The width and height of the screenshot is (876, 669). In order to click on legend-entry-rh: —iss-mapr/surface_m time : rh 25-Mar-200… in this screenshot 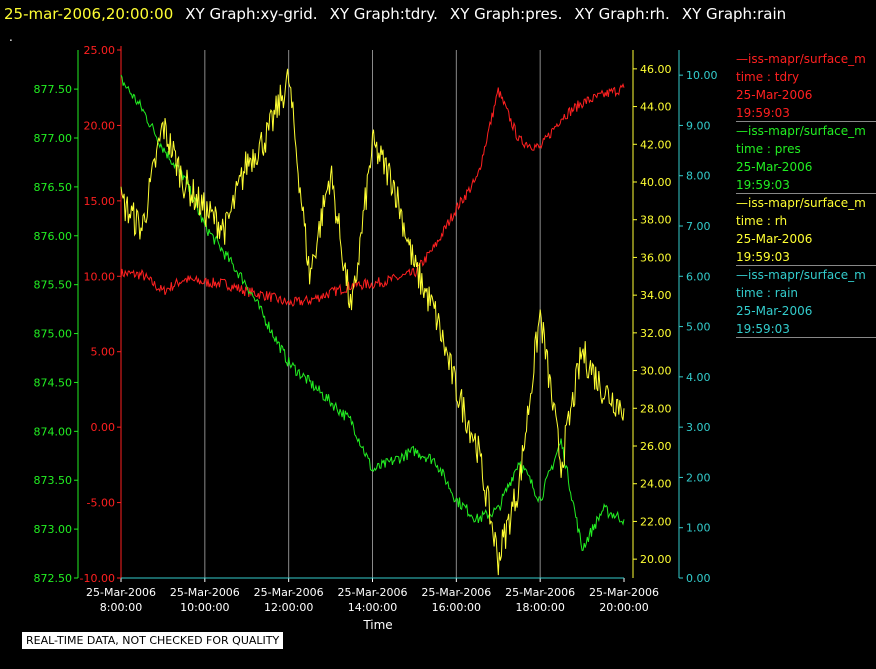, I will do `click(806, 230)`.